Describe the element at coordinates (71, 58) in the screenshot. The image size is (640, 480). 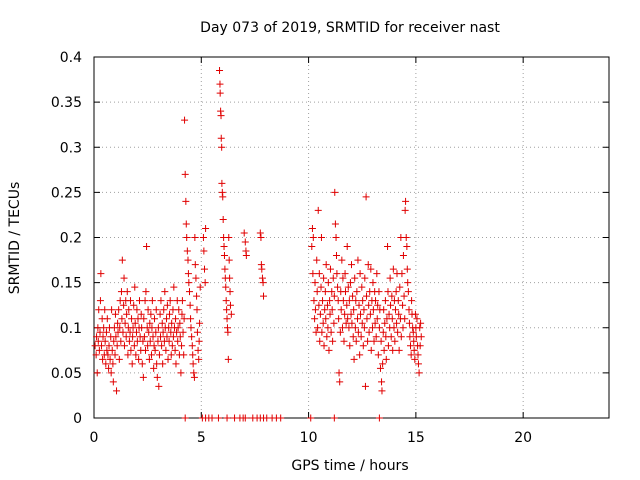
I see `y-tick-label: 0.4` at that location.